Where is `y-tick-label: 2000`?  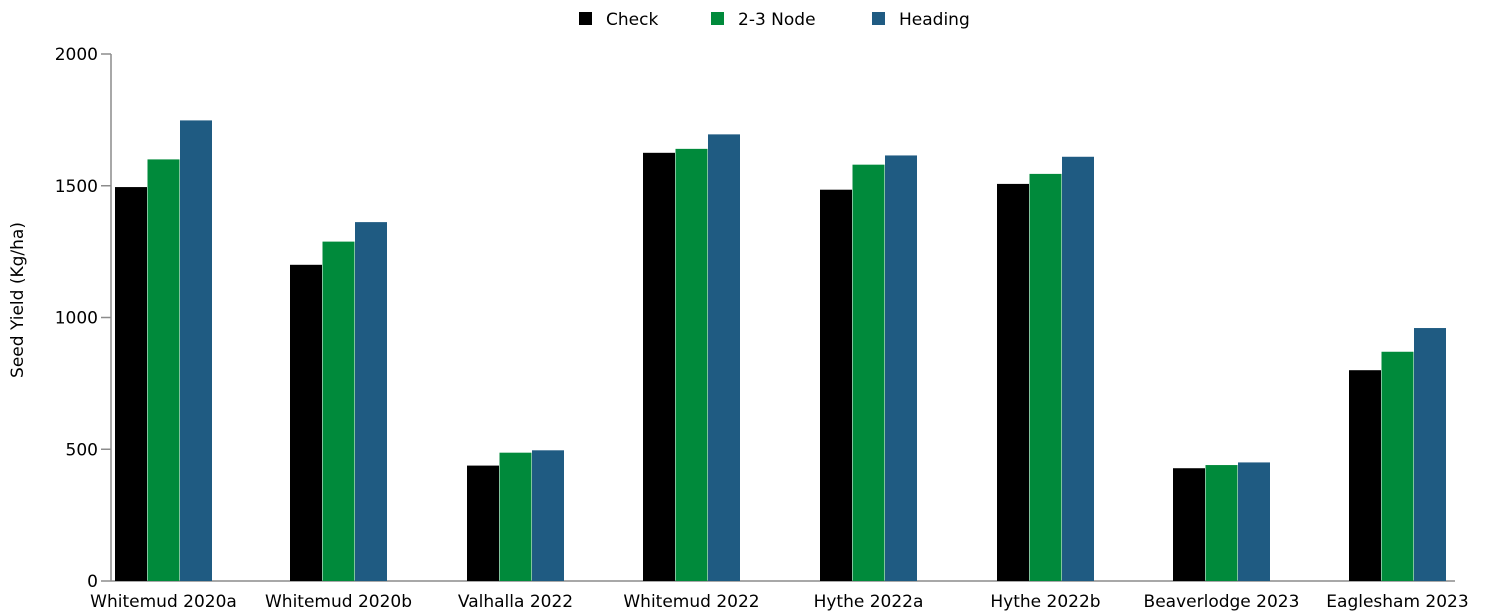
y-tick-label: 2000 is located at coordinates (76, 55).